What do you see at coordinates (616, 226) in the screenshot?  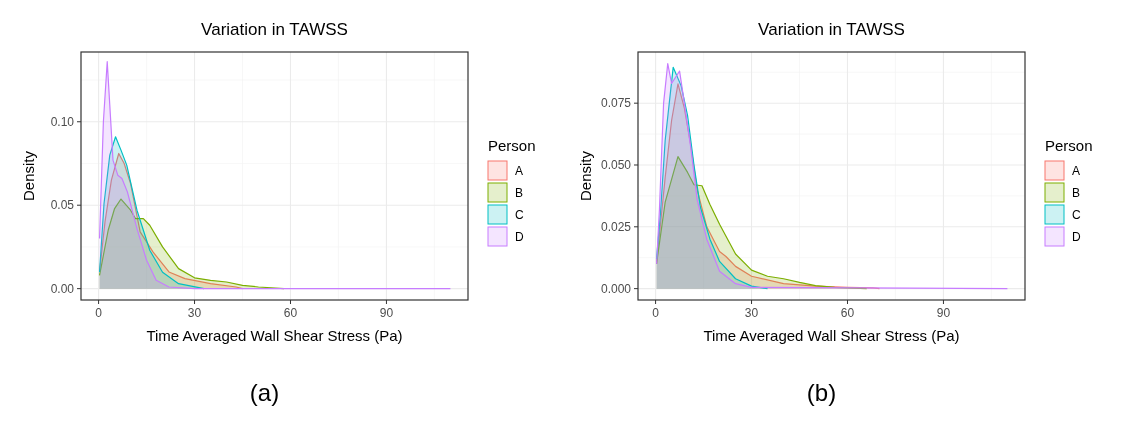 I see `y-tick-label: 0.025` at bounding box center [616, 226].